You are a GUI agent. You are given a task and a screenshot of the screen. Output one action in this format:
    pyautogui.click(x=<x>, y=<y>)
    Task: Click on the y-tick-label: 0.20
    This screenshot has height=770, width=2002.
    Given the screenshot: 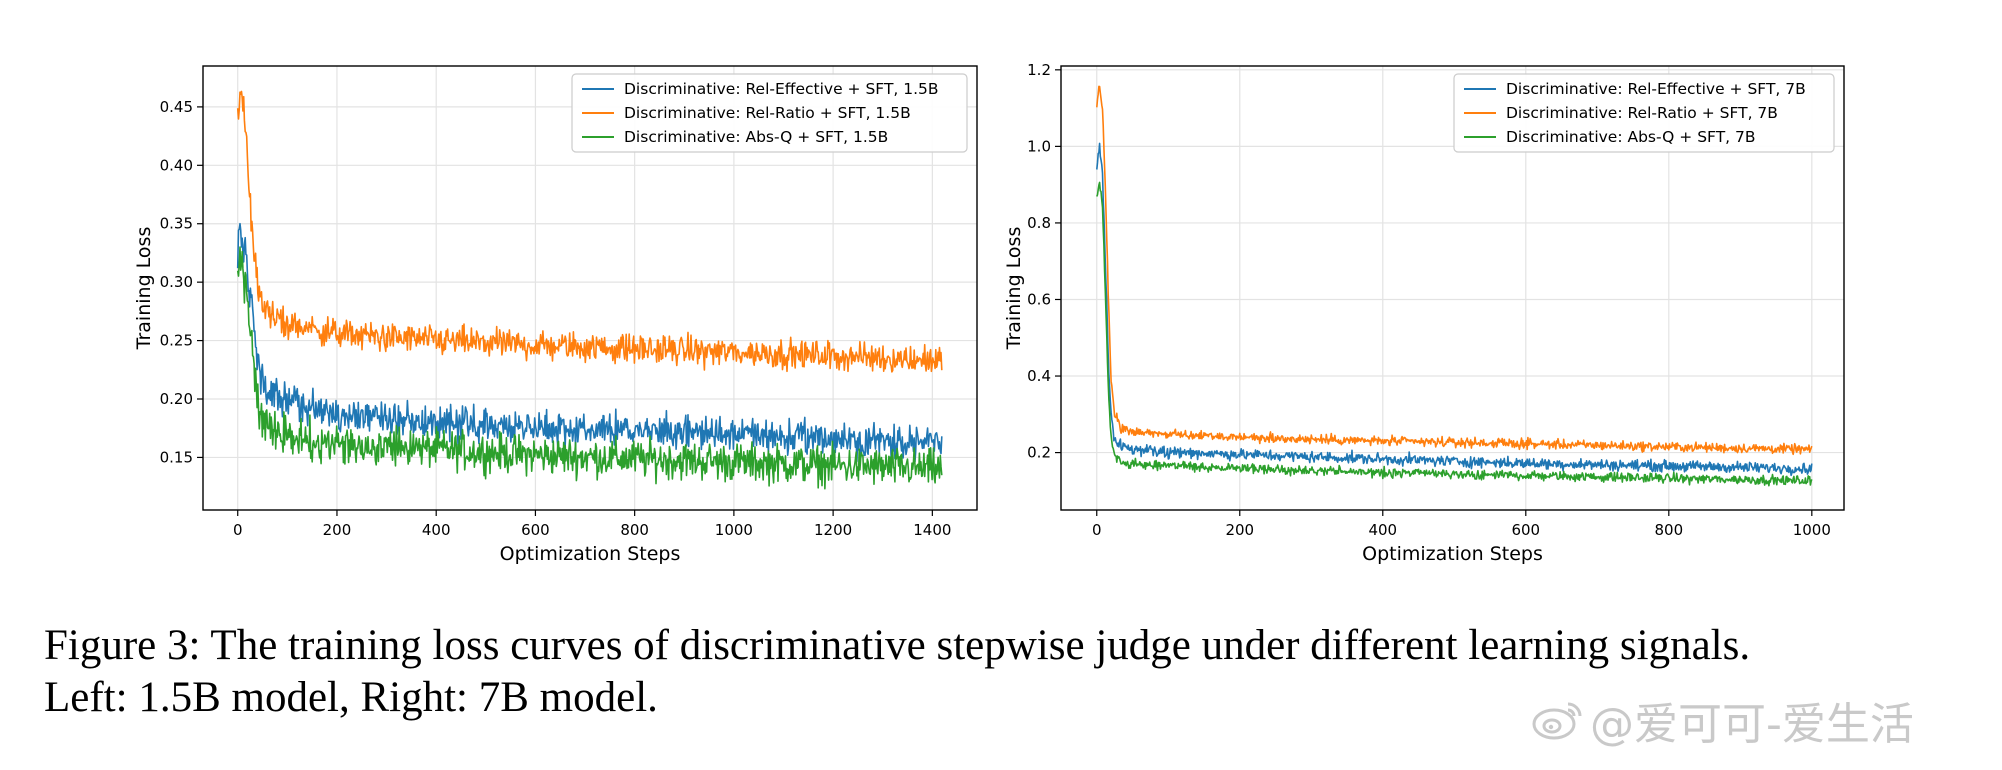 What is the action you would take?
    pyautogui.click(x=176, y=399)
    